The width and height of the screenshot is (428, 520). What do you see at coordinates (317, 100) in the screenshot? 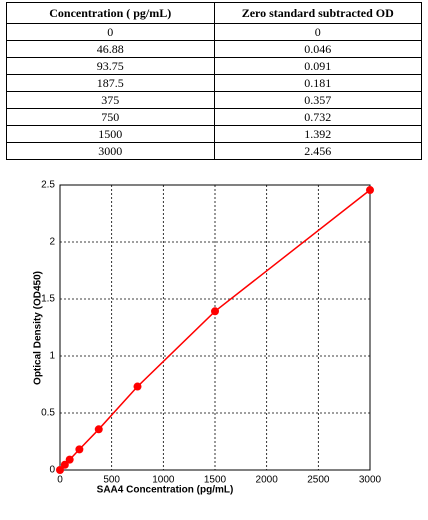
I see `table-cell: 0.357` at bounding box center [317, 100].